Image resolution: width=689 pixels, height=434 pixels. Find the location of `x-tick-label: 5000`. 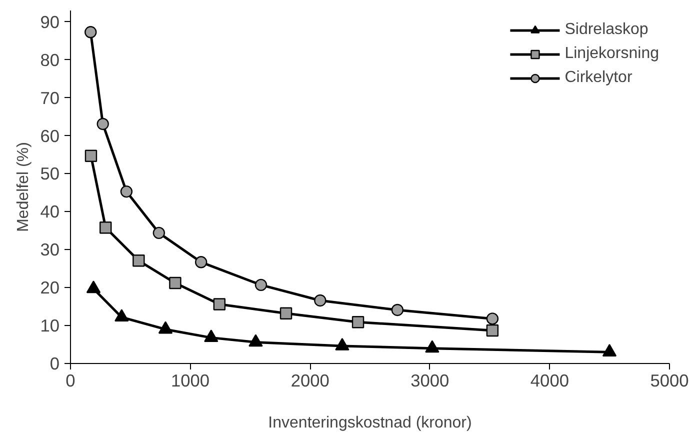

x-tick-label: 5000 is located at coordinates (669, 380).